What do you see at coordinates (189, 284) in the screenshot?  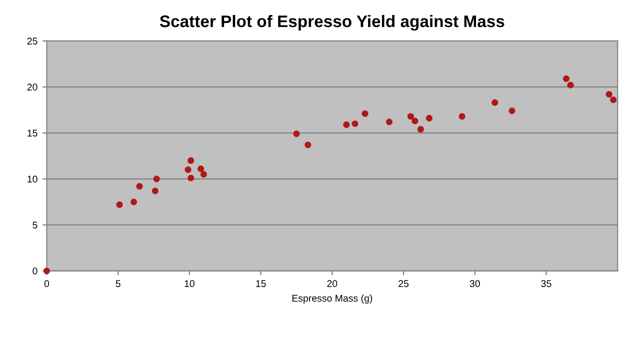 I see `x-tick-label: 10` at bounding box center [189, 284].